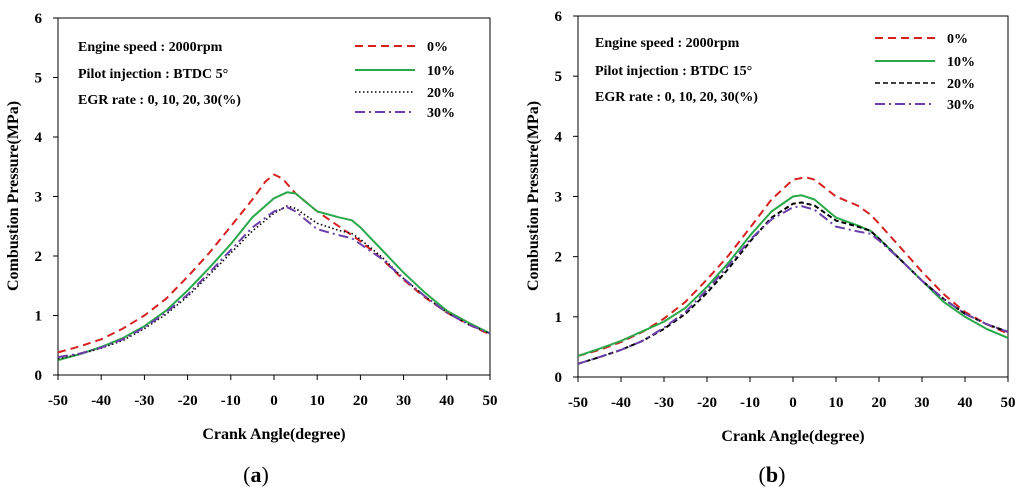 The height and width of the screenshot is (494, 1024). What do you see at coordinates (793, 285) in the screenshot?
I see `series-line-30pct-b` at bounding box center [793, 285].